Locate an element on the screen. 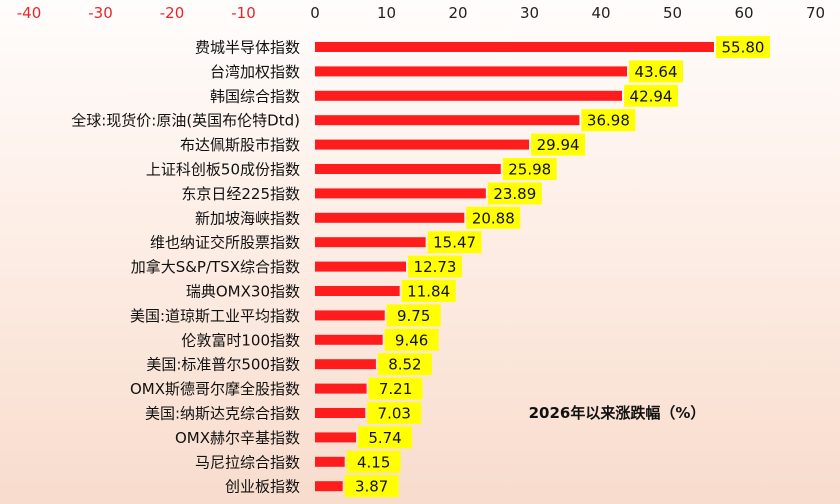  value-label: 12.73 is located at coordinates (435, 267).